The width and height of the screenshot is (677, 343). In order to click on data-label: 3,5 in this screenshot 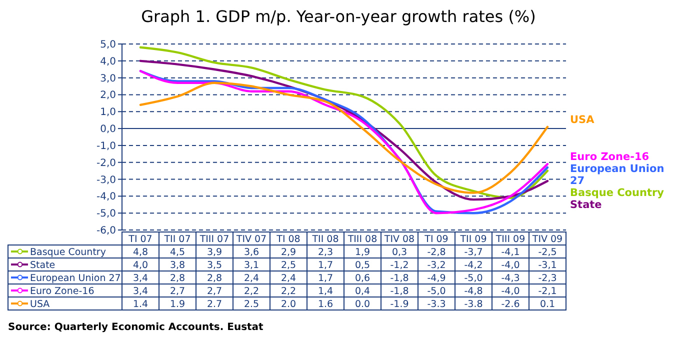, I will do `click(214, 265)`.